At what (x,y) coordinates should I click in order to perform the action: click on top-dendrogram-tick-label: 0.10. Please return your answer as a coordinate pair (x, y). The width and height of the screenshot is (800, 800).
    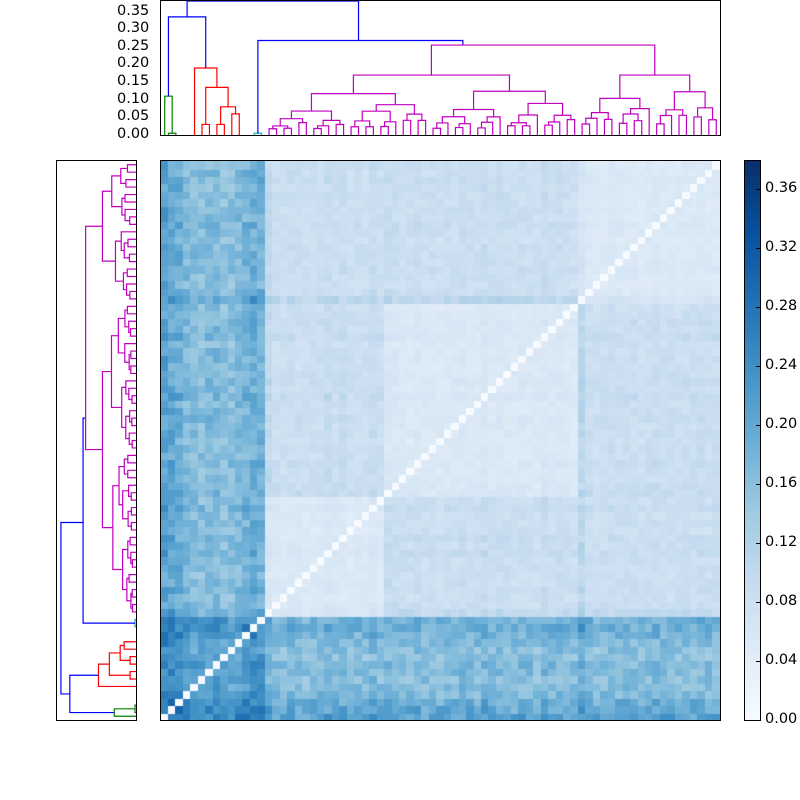
    Looking at the image, I should click on (133, 98).